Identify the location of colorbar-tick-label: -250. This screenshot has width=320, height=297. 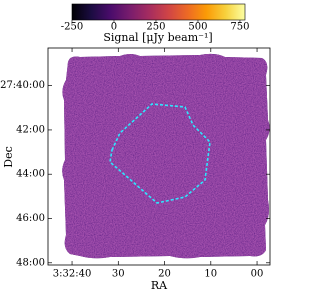
(72, 27).